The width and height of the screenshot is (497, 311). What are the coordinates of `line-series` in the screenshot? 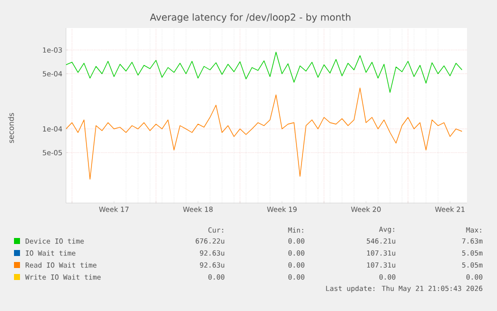 It's located at (264, 72).